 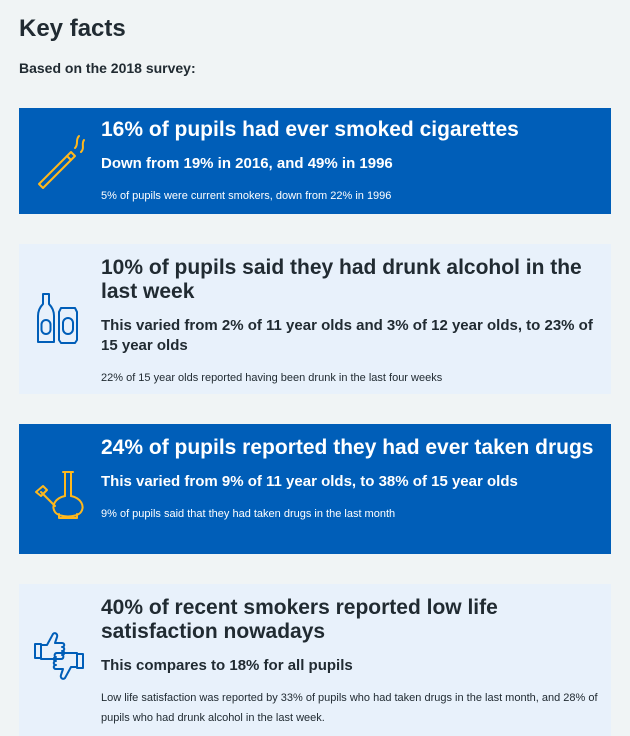 What do you see at coordinates (72, 28) in the screenshot?
I see `page-title: Key facts` at bounding box center [72, 28].